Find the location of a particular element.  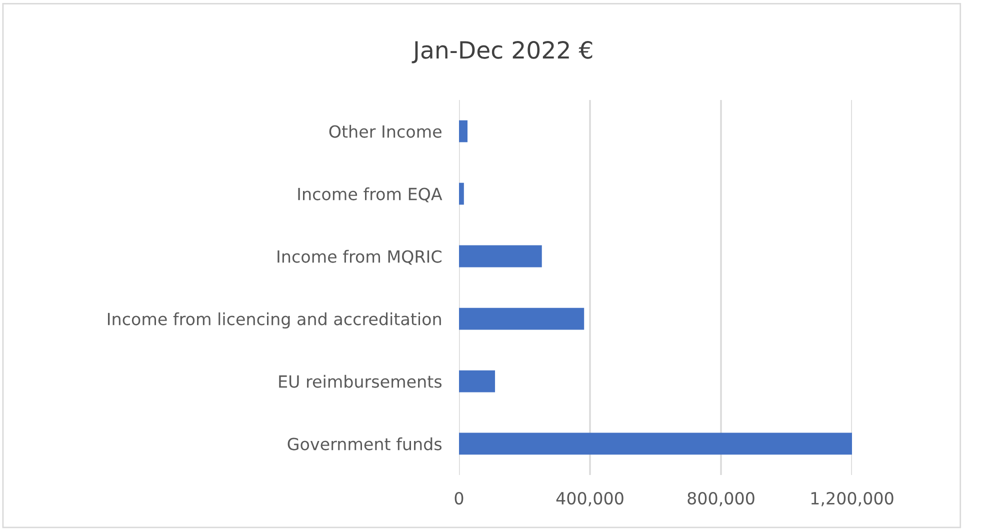

y-tick-label: Income from MQRIC is located at coordinates (360, 257).